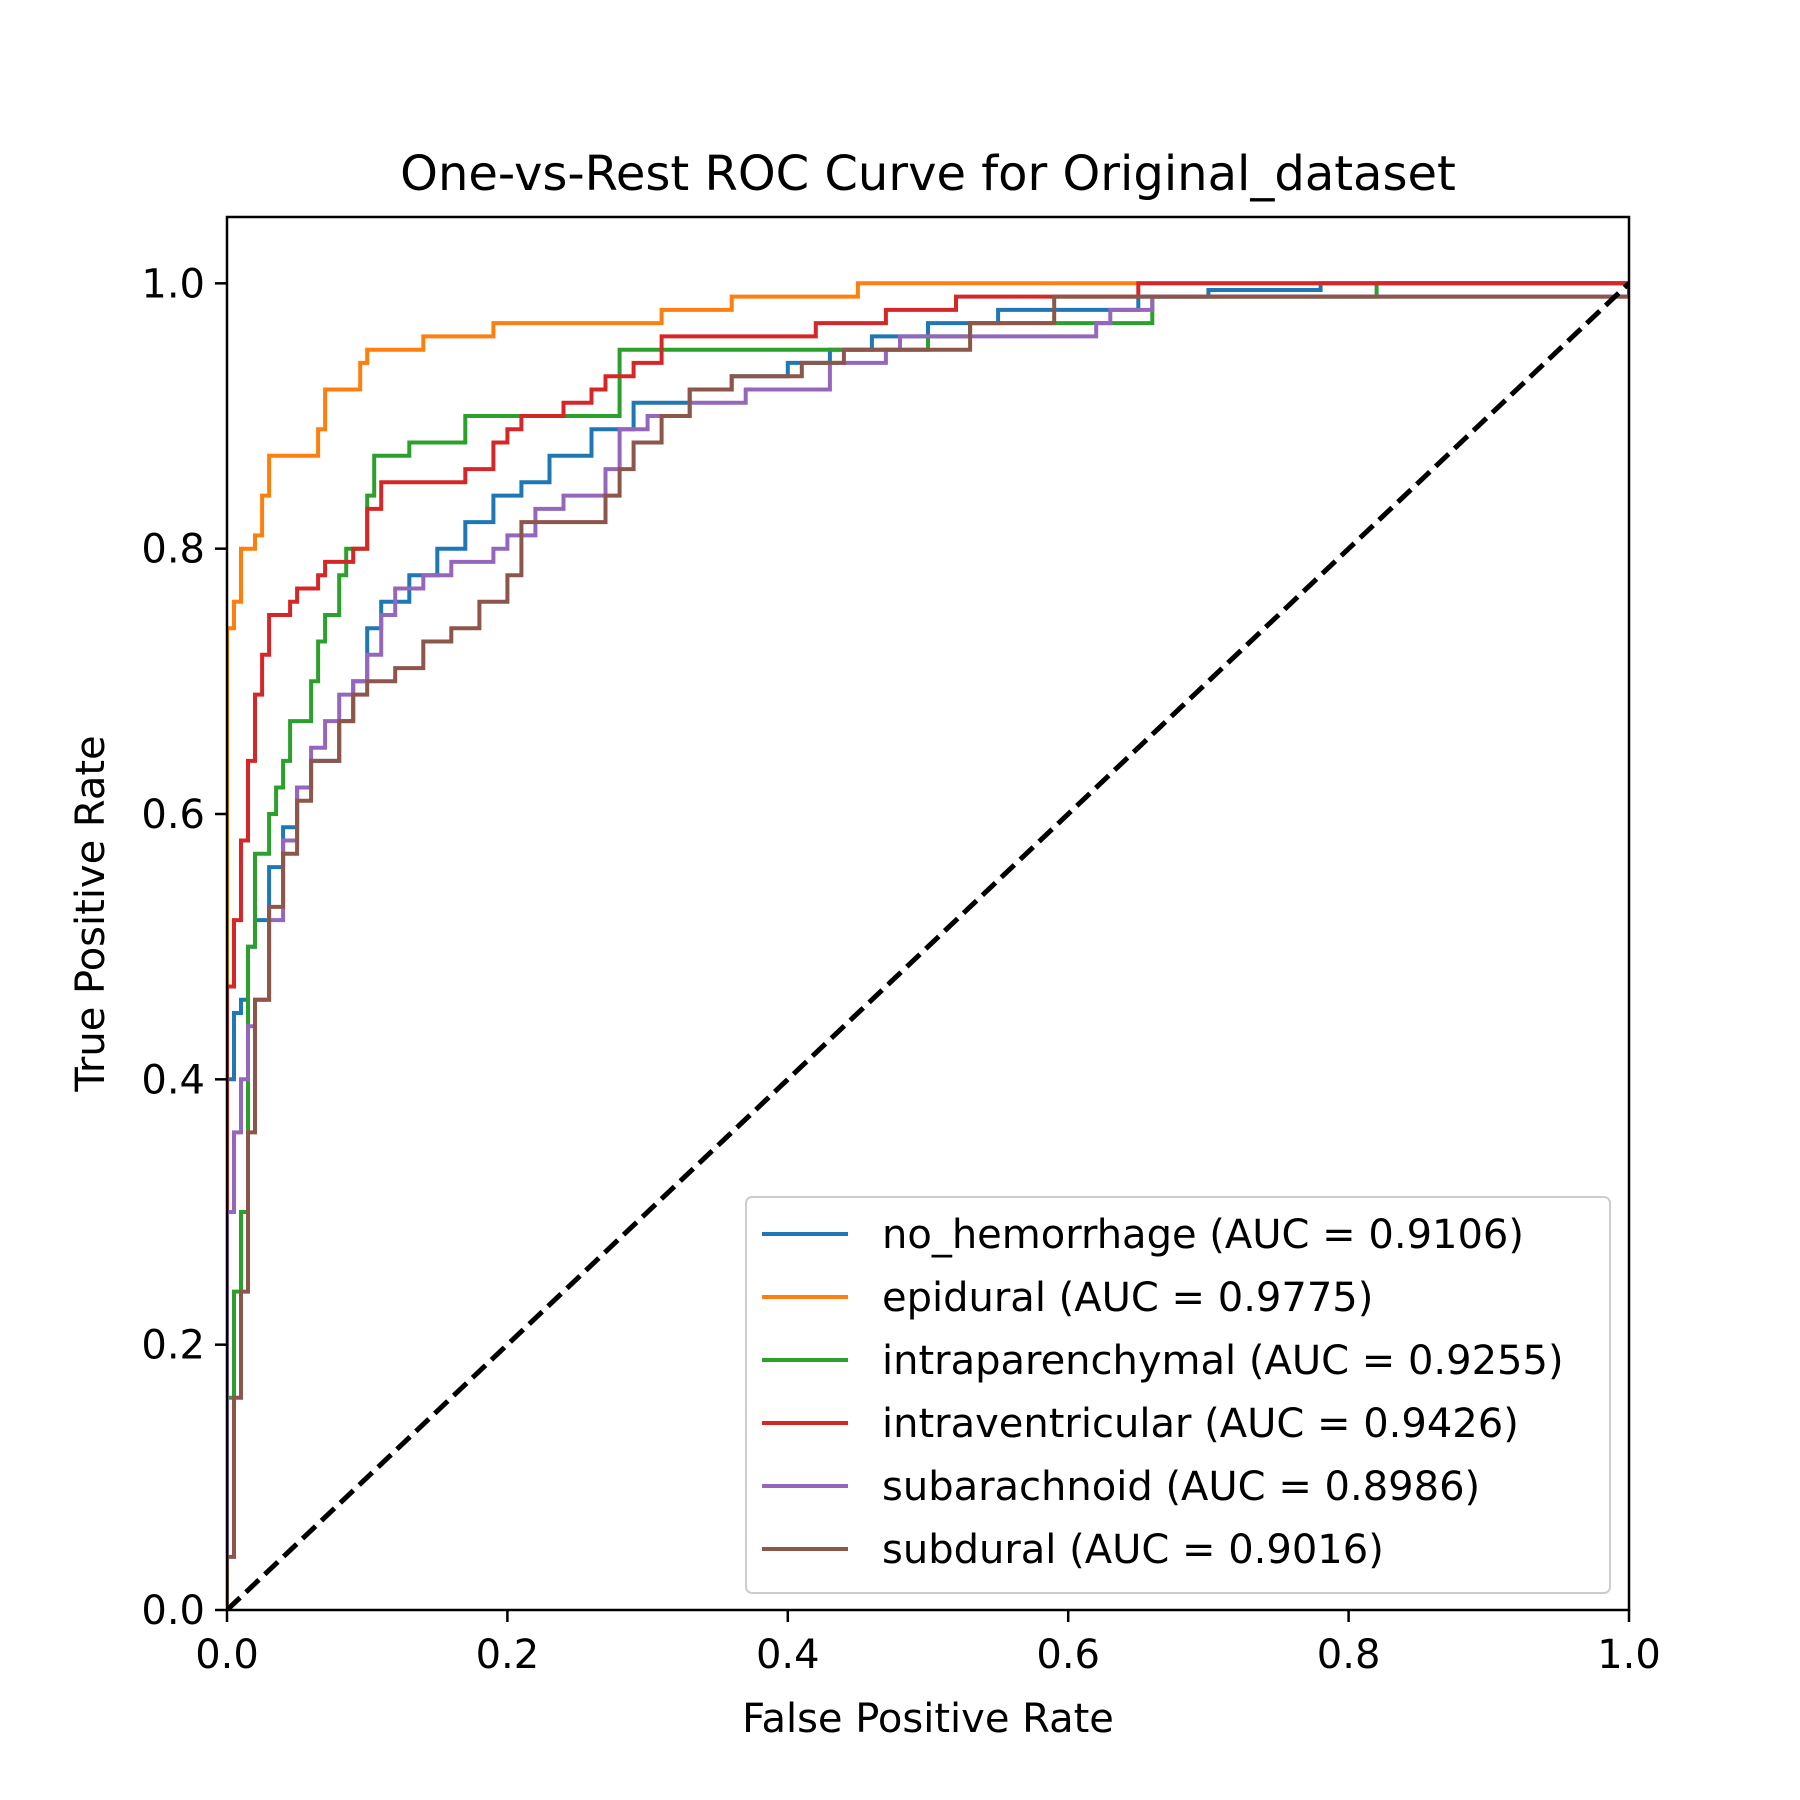  I want to click on y-tick-label: 0.6, so click(173, 815).